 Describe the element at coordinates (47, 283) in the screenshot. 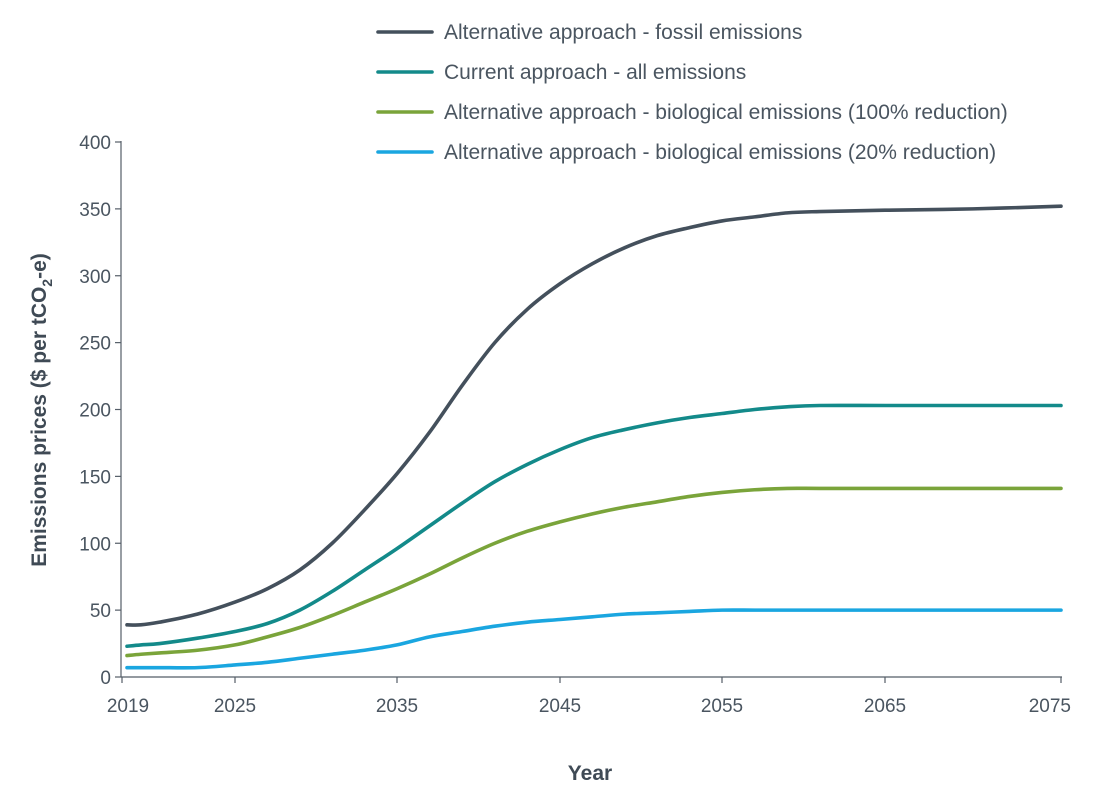

I see `y-axis-title-subscript: 2` at that location.